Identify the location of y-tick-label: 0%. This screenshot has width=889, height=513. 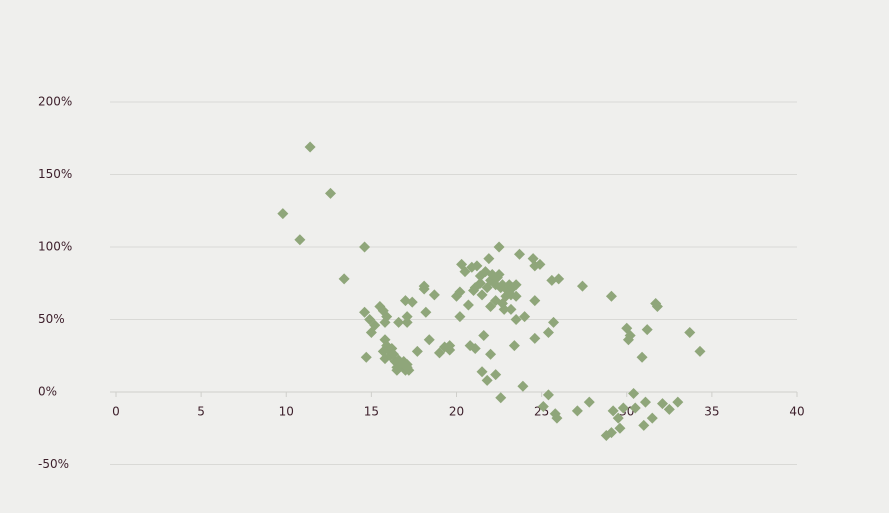
(47, 392).